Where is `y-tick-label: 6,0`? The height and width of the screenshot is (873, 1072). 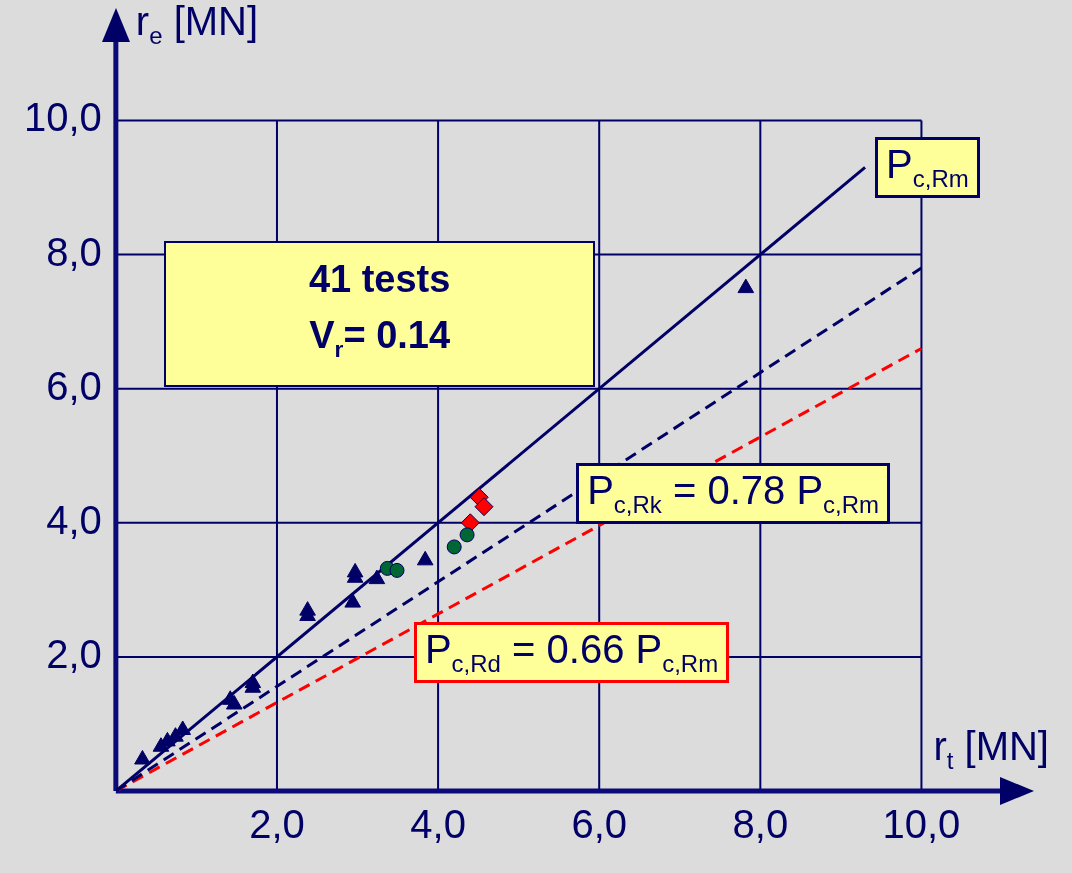 y-tick-label: 6,0 is located at coordinates (74, 385).